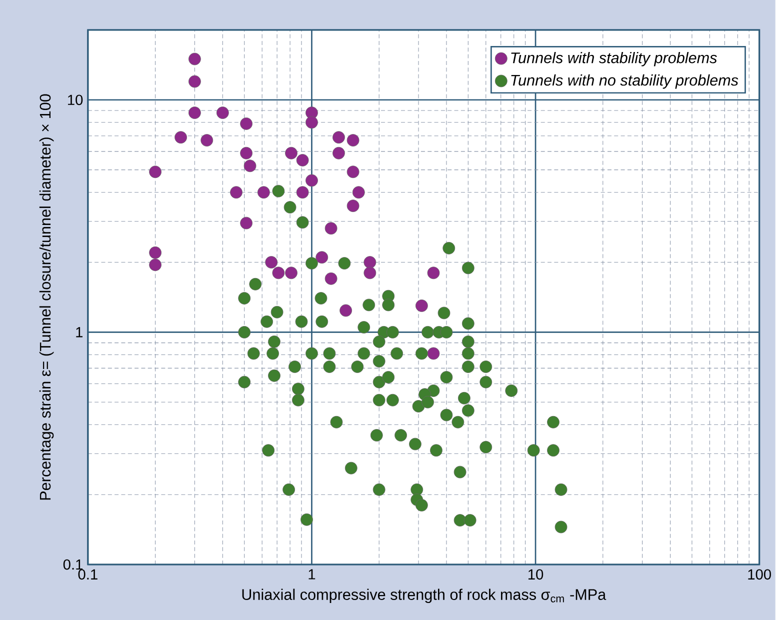  I want to click on legend-label: Tunnels with no stability problems, so click(624, 81).